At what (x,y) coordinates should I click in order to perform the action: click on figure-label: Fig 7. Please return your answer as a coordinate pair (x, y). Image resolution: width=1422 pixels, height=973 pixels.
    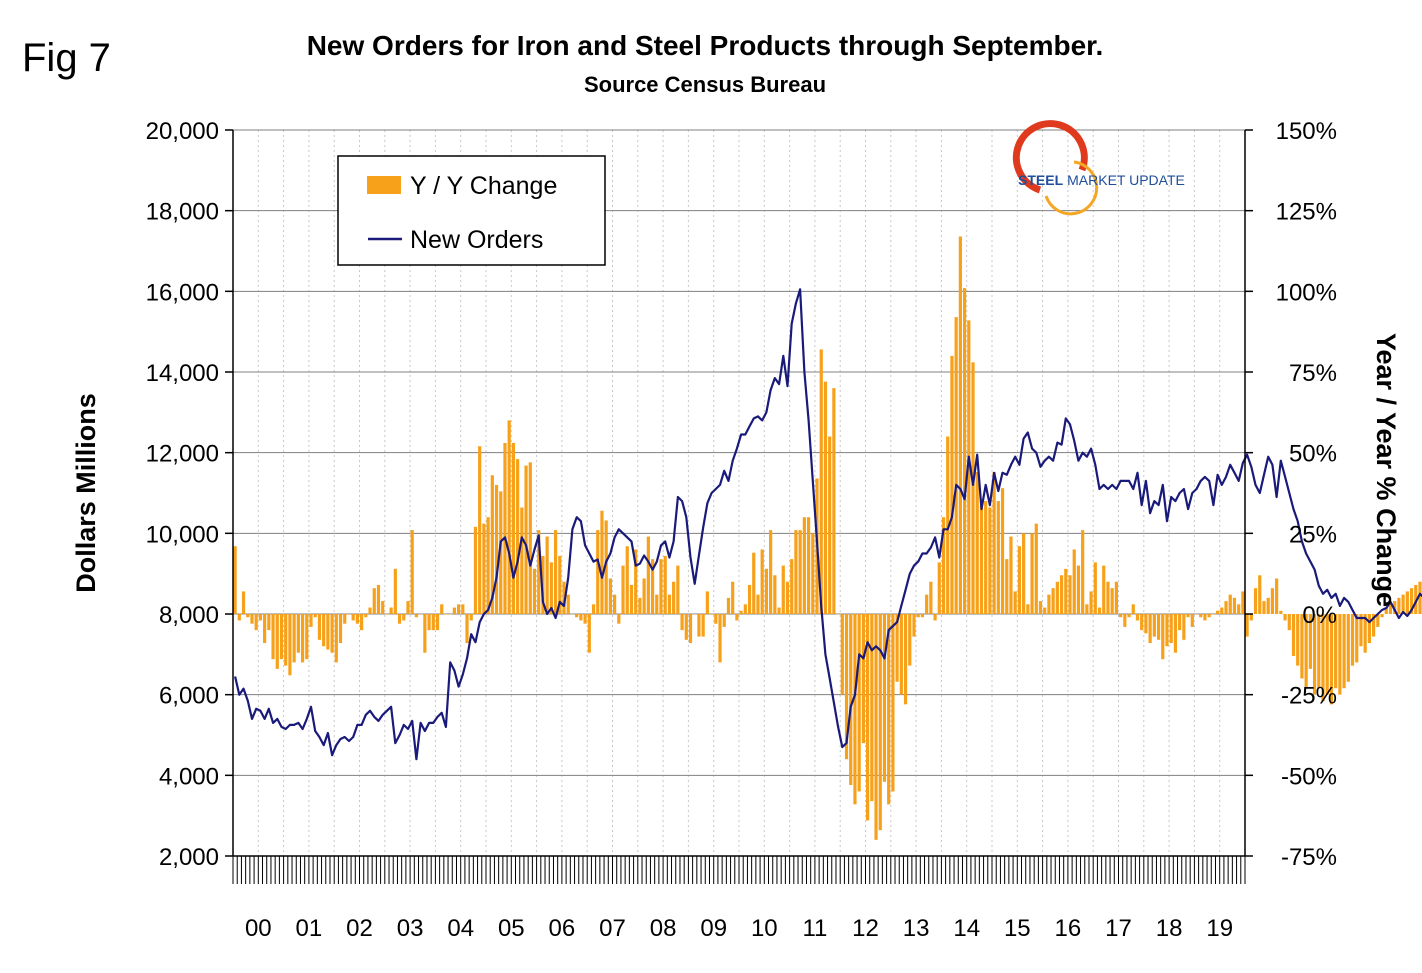
    Looking at the image, I should click on (66, 58).